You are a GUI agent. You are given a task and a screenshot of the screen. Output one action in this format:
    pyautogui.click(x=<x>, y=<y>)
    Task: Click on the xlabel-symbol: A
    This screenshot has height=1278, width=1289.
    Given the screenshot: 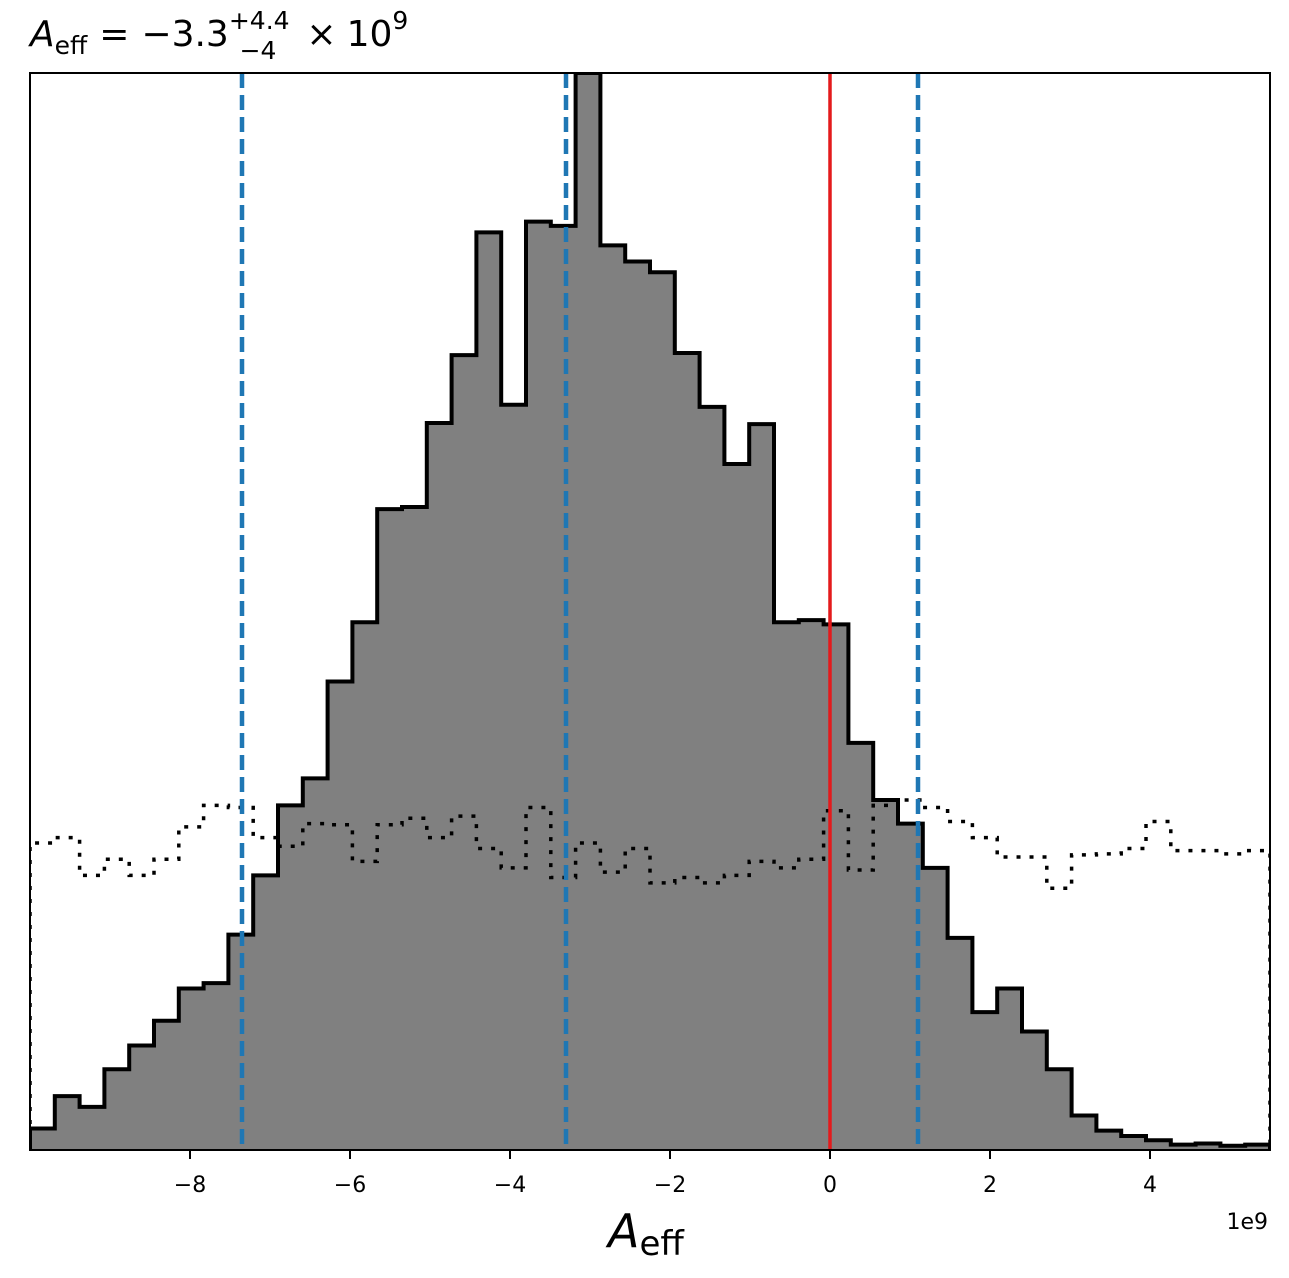 What is the action you would take?
    pyautogui.click(x=622, y=1231)
    